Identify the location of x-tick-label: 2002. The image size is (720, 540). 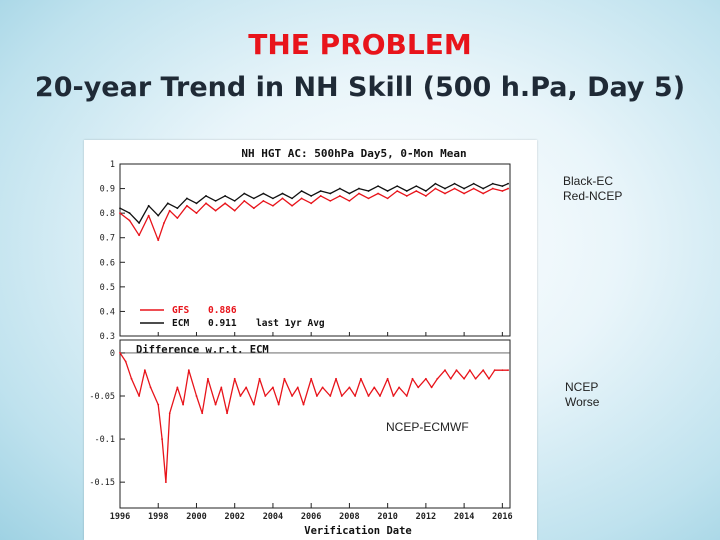
(234, 517).